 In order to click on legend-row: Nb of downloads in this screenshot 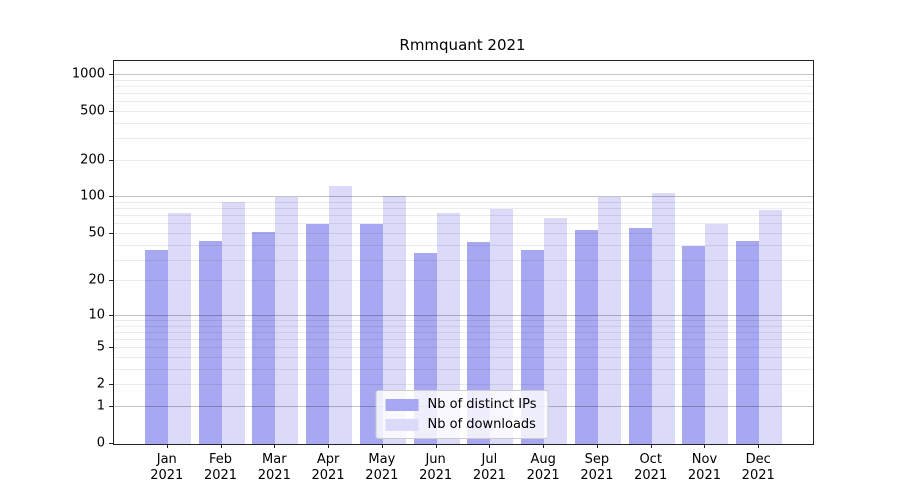, I will do `click(461, 424)`.